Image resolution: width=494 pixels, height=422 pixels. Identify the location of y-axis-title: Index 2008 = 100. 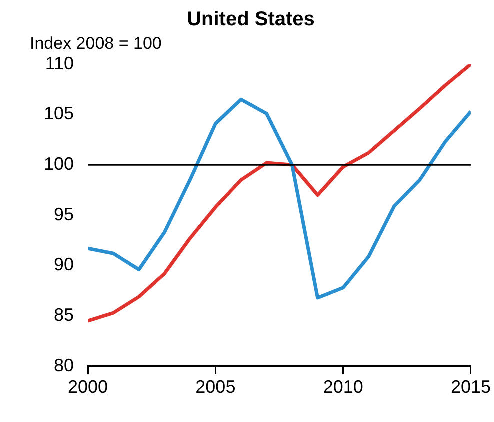
(96, 43).